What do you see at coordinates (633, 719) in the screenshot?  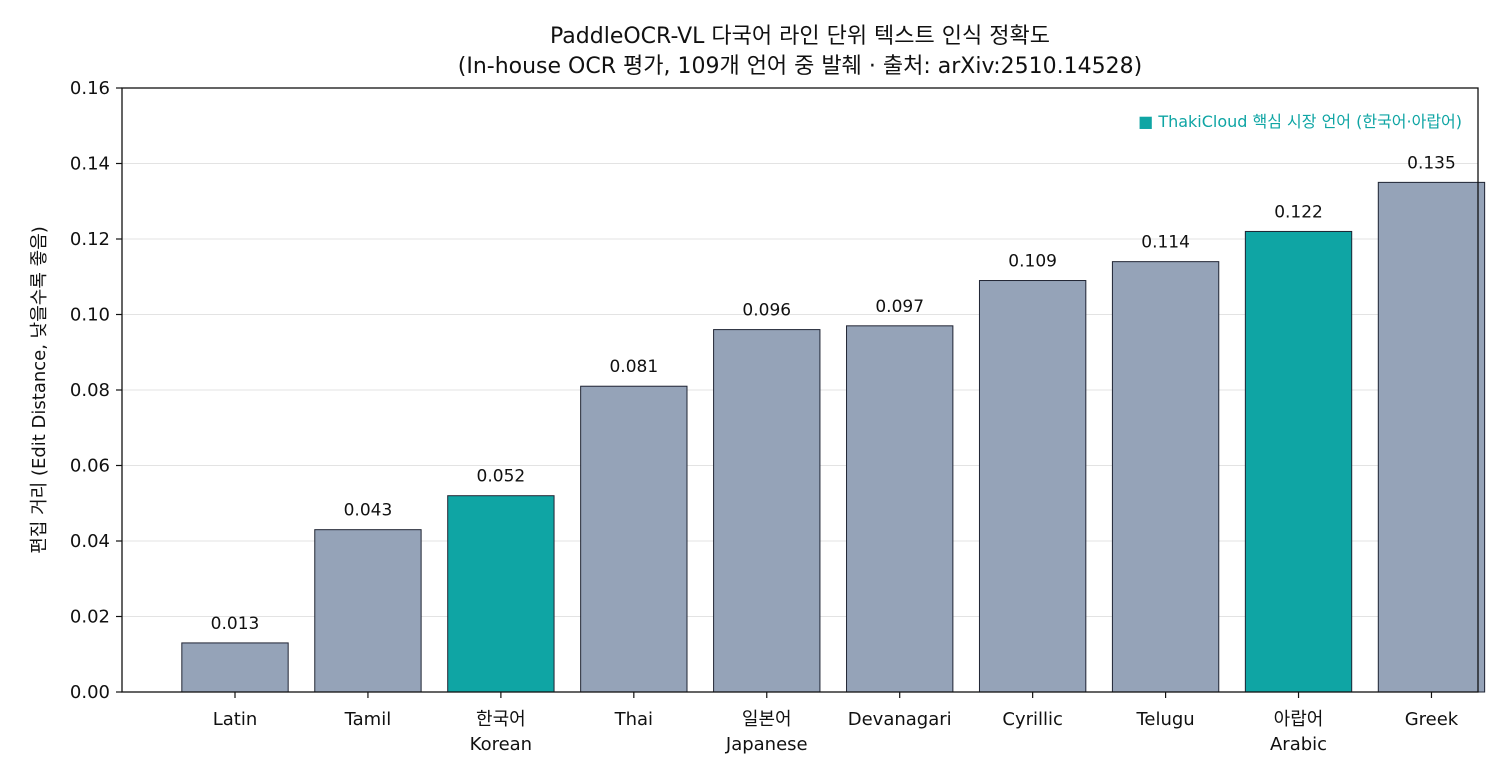 I see `x-tick-label: Thai` at bounding box center [633, 719].